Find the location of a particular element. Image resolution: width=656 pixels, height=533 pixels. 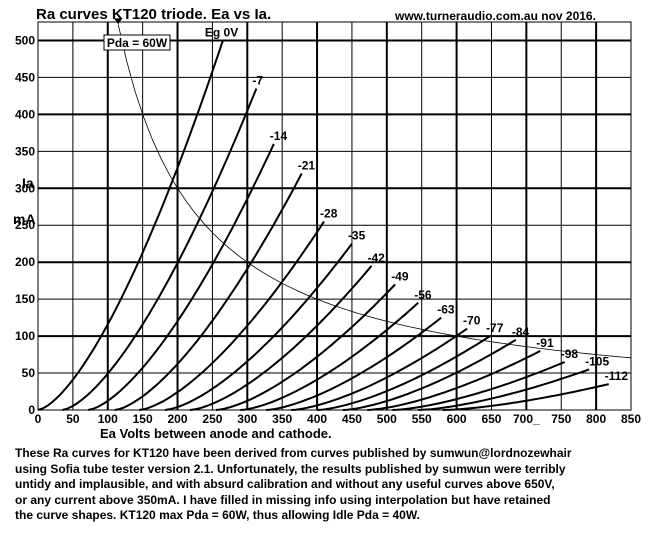

pda-label-box is located at coordinates (137, 42).